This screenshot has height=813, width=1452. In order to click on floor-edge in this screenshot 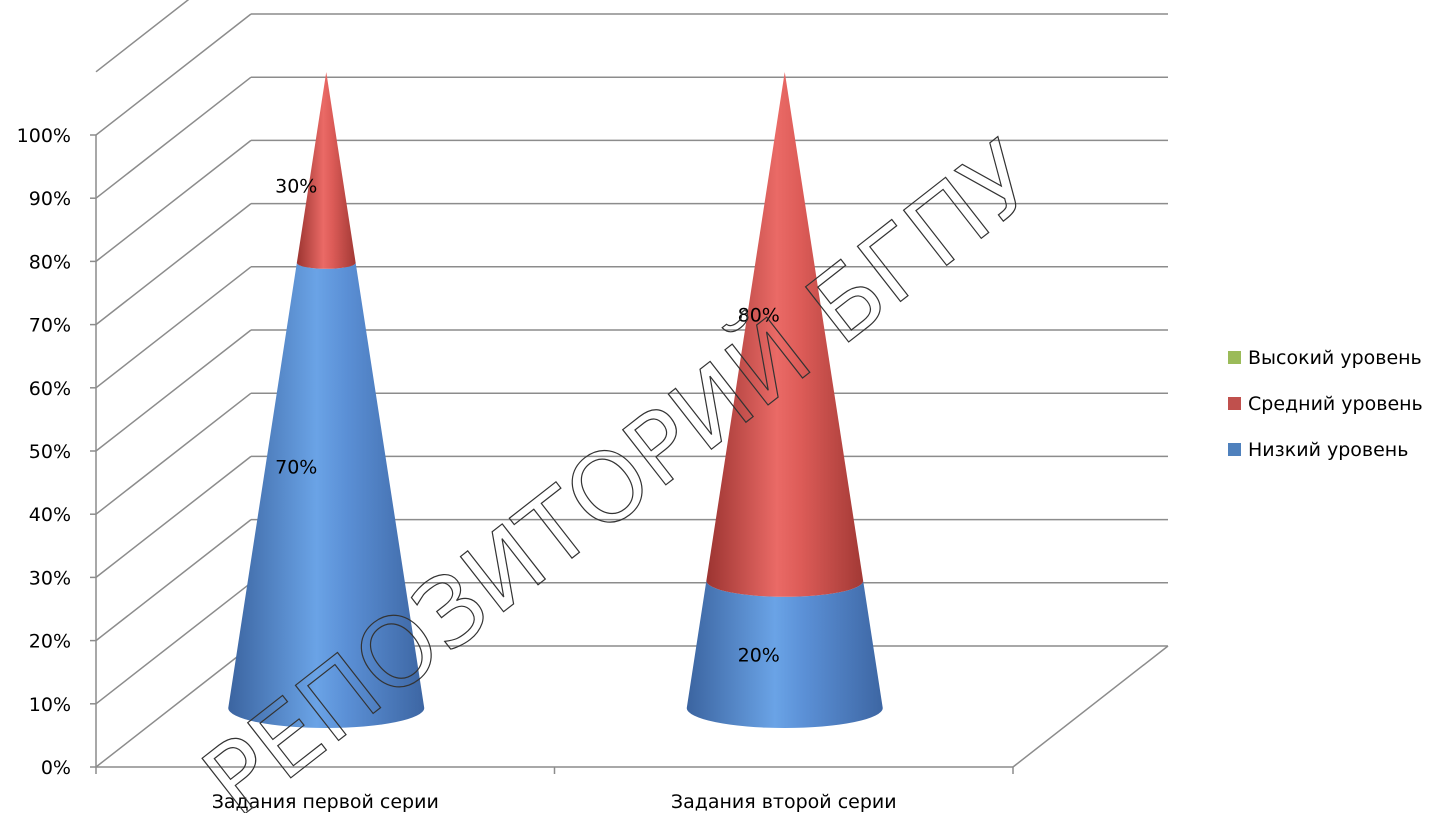, I will do `click(1090, 706)`.